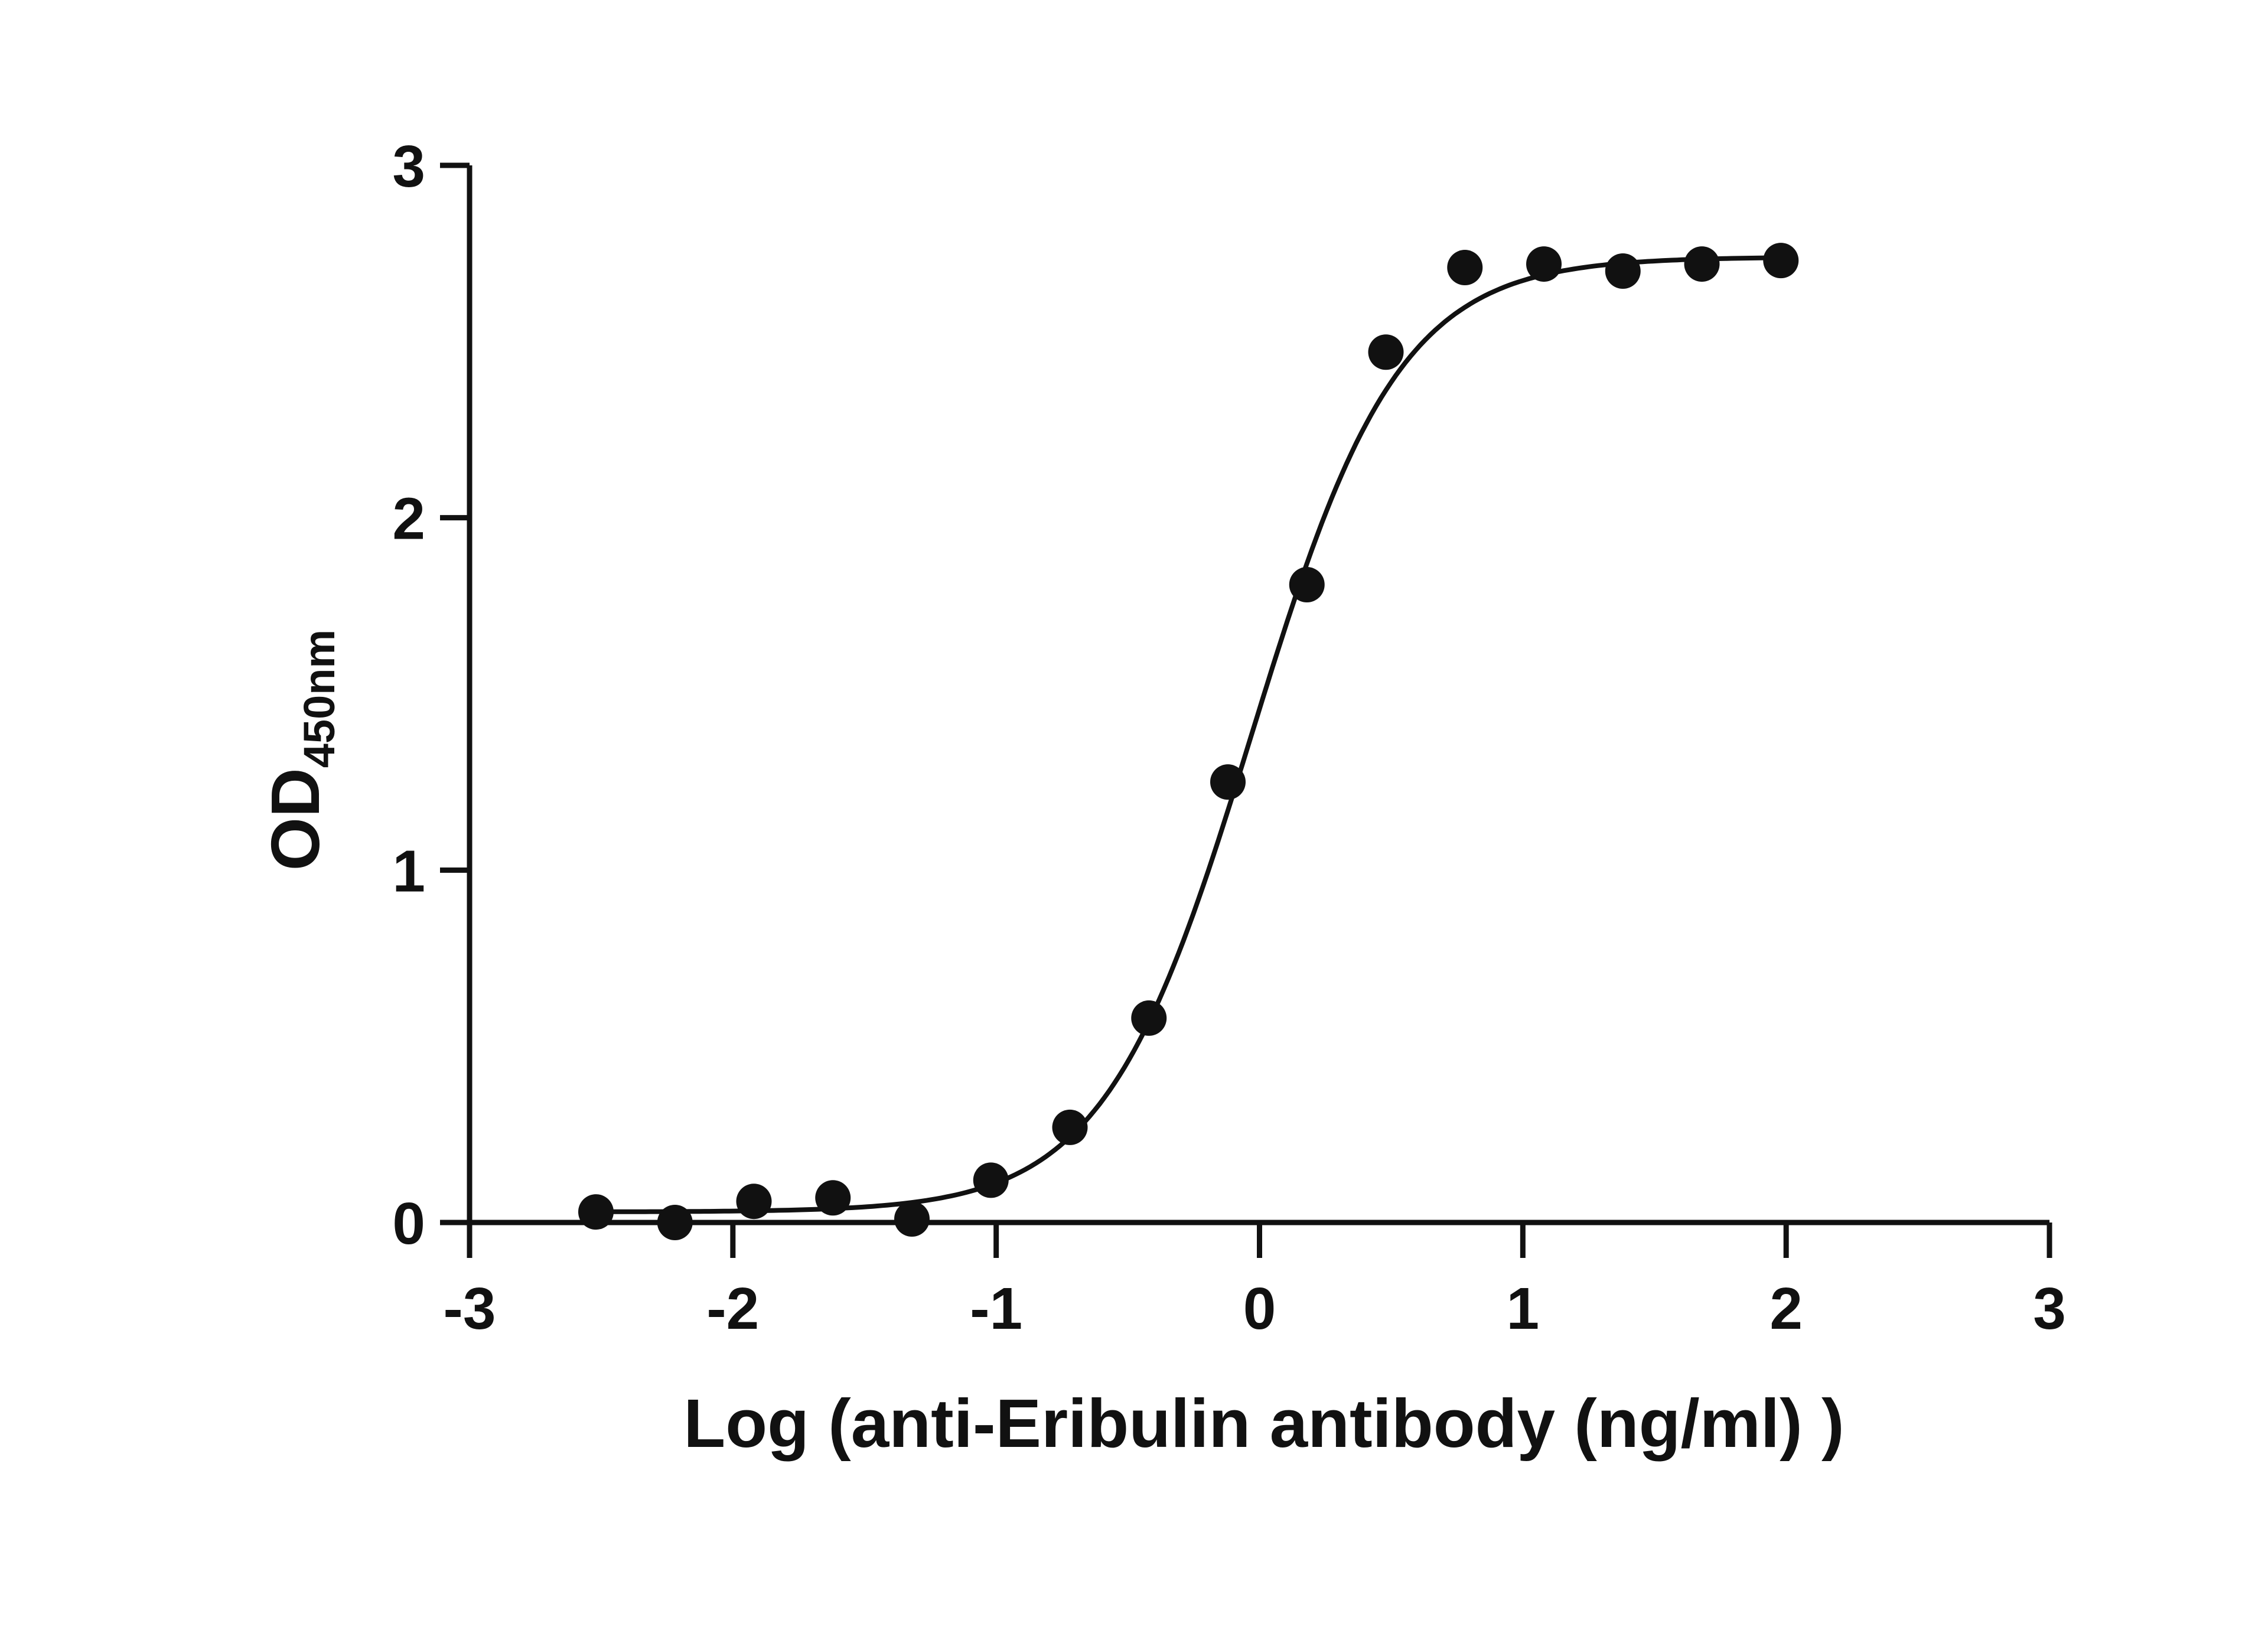  What do you see at coordinates (470, 1309) in the screenshot?
I see `x-tick-label: -3` at bounding box center [470, 1309].